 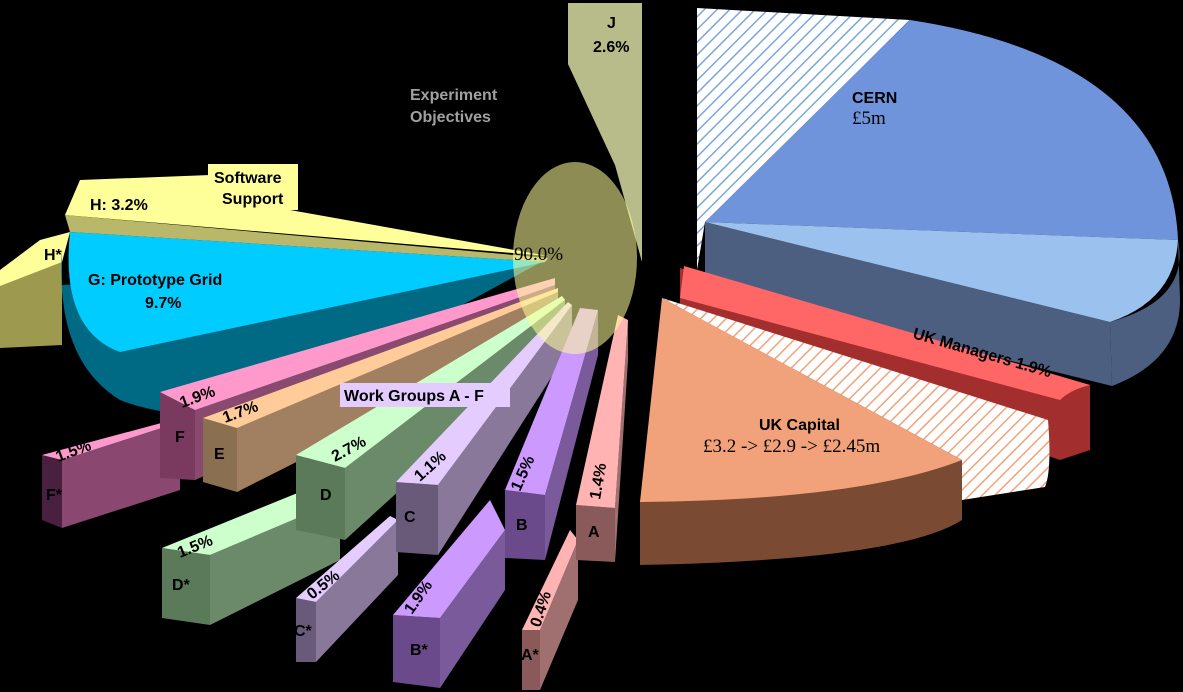 I want to click on slice-b-star-top, so click(x=449, y=559).